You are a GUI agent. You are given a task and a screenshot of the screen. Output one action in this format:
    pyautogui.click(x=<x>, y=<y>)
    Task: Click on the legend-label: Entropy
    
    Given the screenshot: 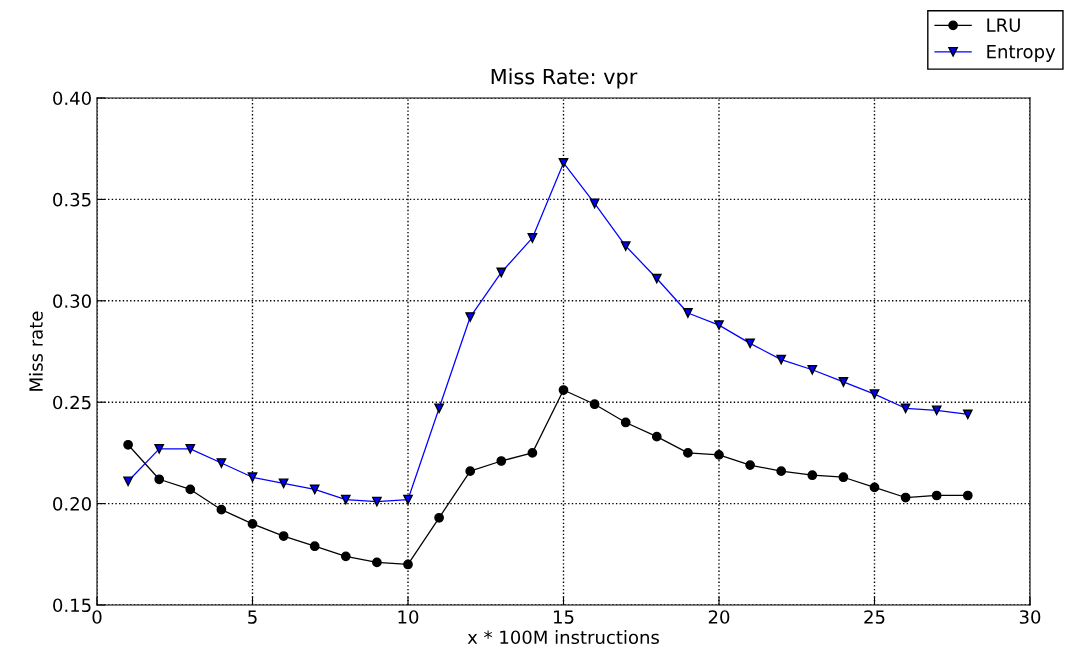 What is the action you would take?
    pyautogui.click(x=1021, y=53)
    